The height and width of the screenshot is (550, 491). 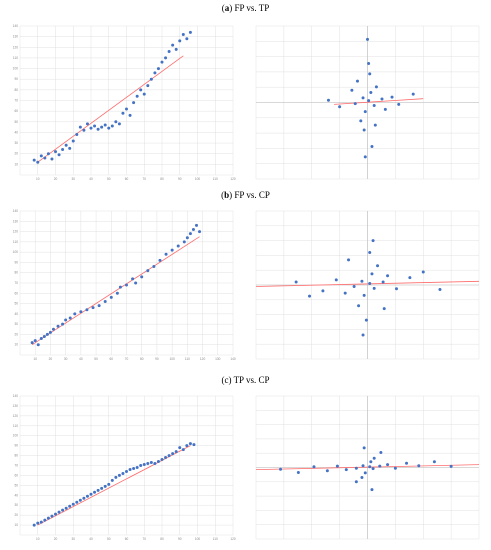 I want to click on y-tick-label: 110, so click(x=15, y=242).